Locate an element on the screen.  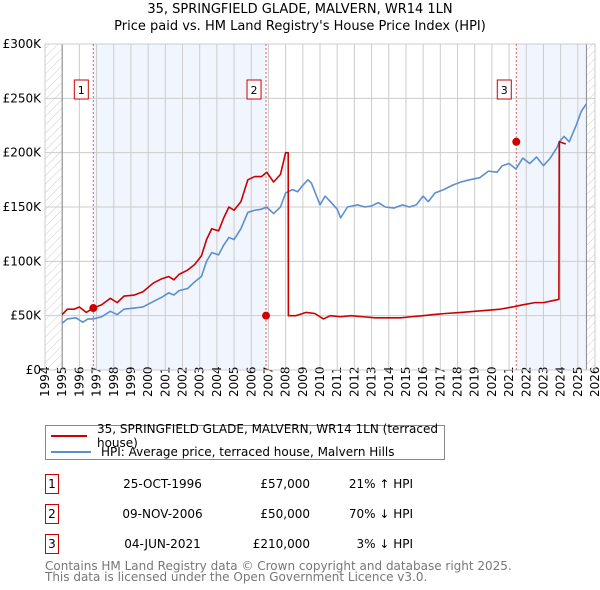
y-tick-label: £50K is located at coordinates (26, 316).